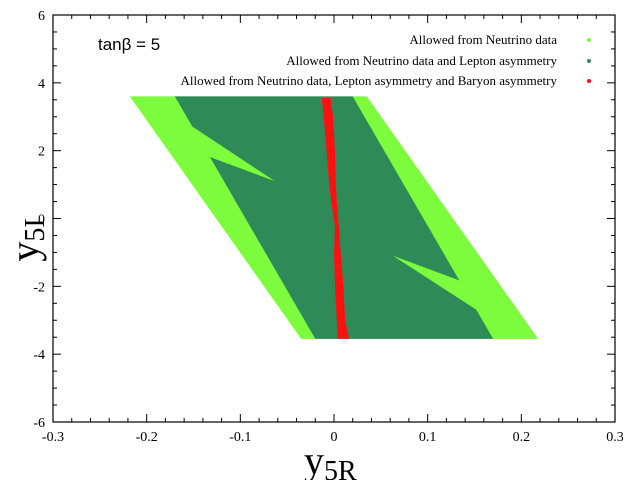 The width and height of the screenshot is (640, 480). Describe the element at coordinates (41, 84) in the screenshot. I see `y-tick-label: 4` at that location.